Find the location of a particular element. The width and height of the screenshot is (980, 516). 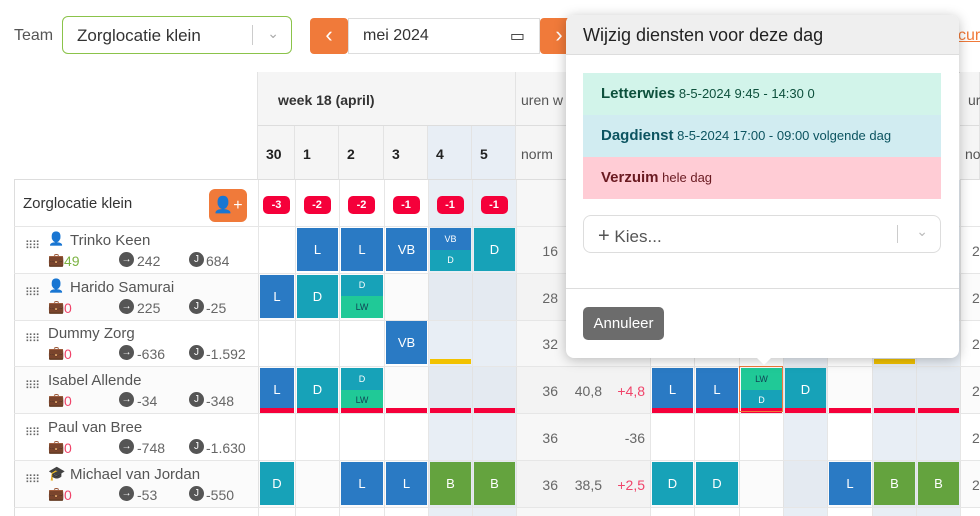

shortage-badge: -2 is located at coordinates (317, 205).